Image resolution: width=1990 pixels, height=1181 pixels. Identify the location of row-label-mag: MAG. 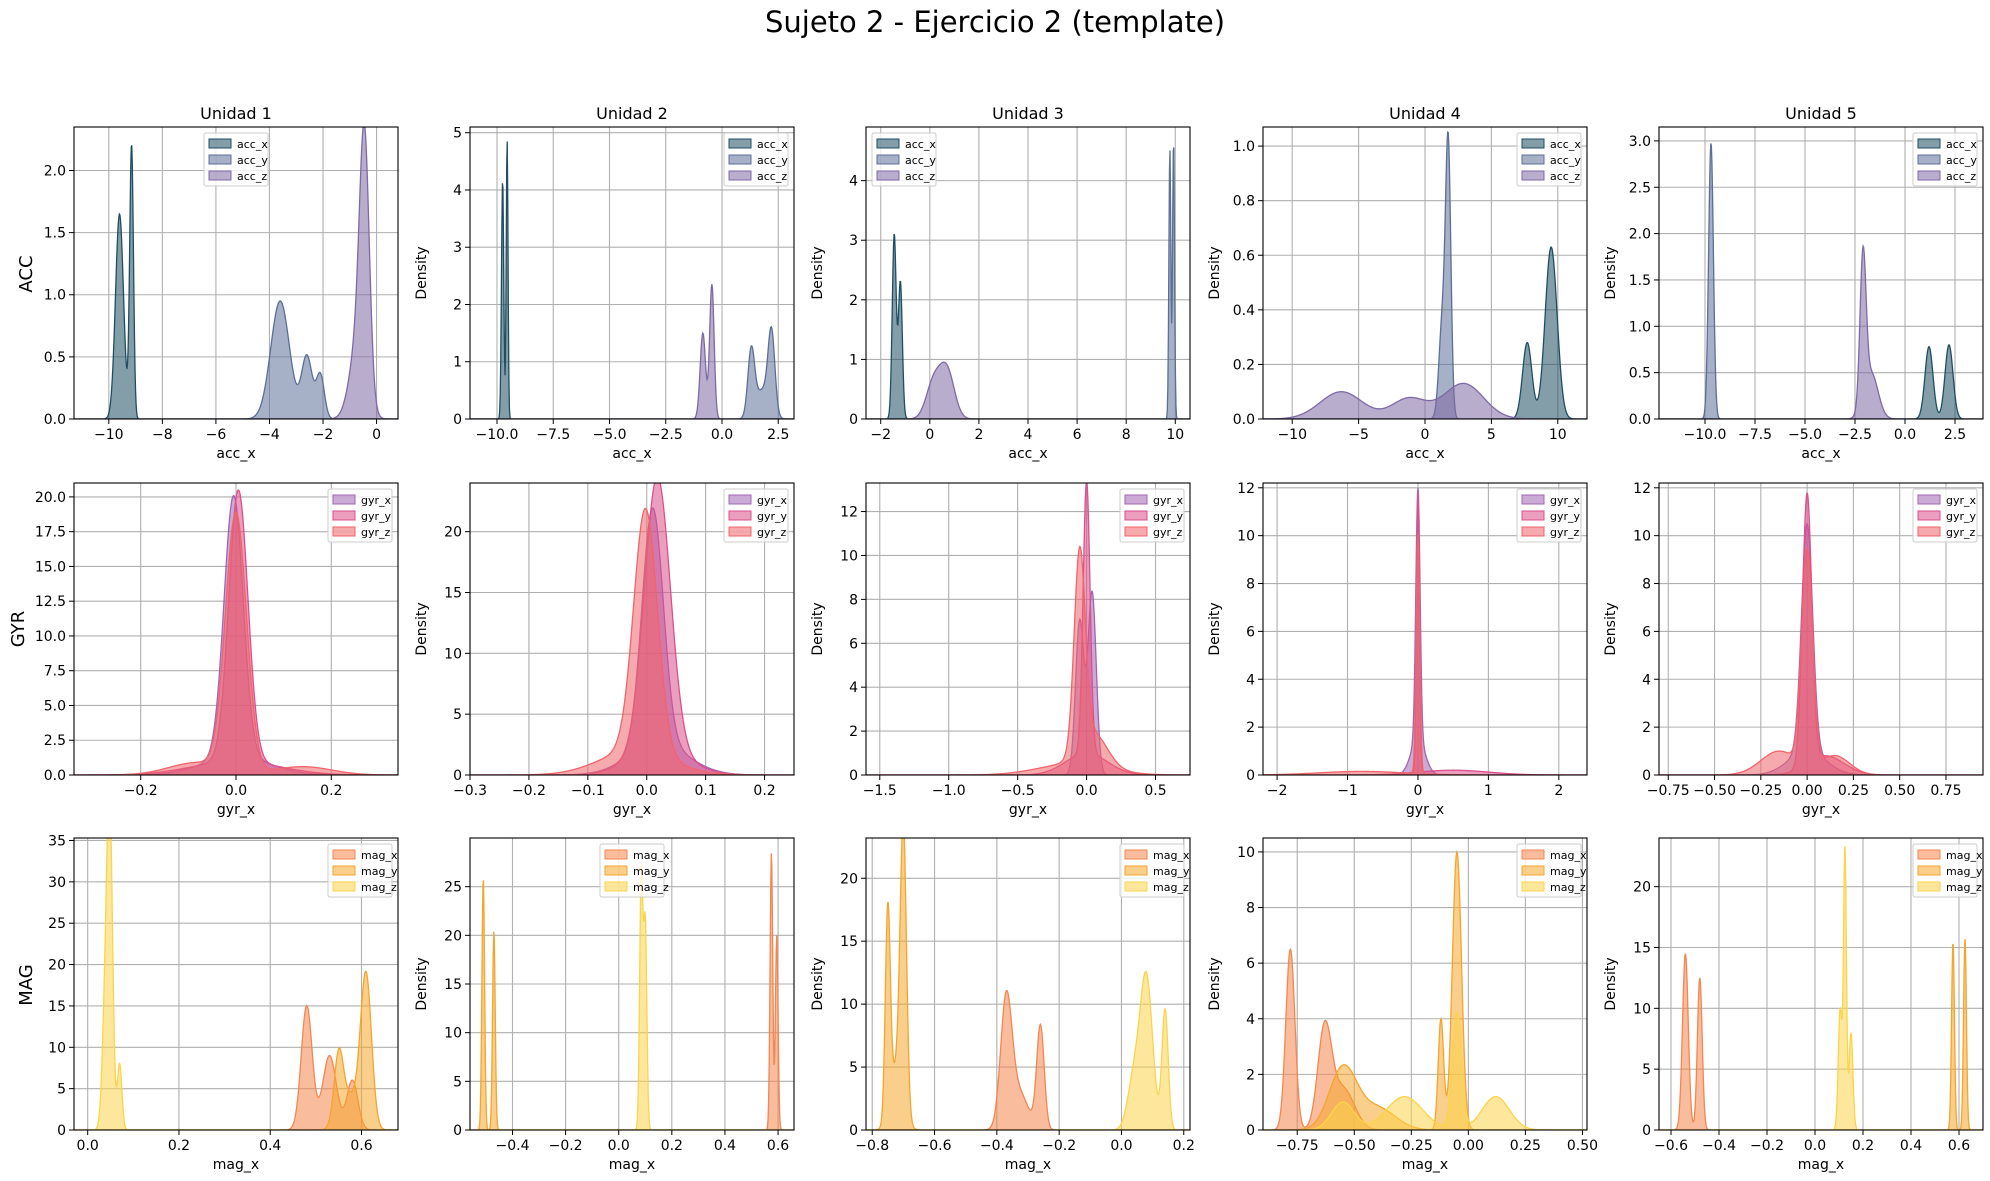
(26, 984).